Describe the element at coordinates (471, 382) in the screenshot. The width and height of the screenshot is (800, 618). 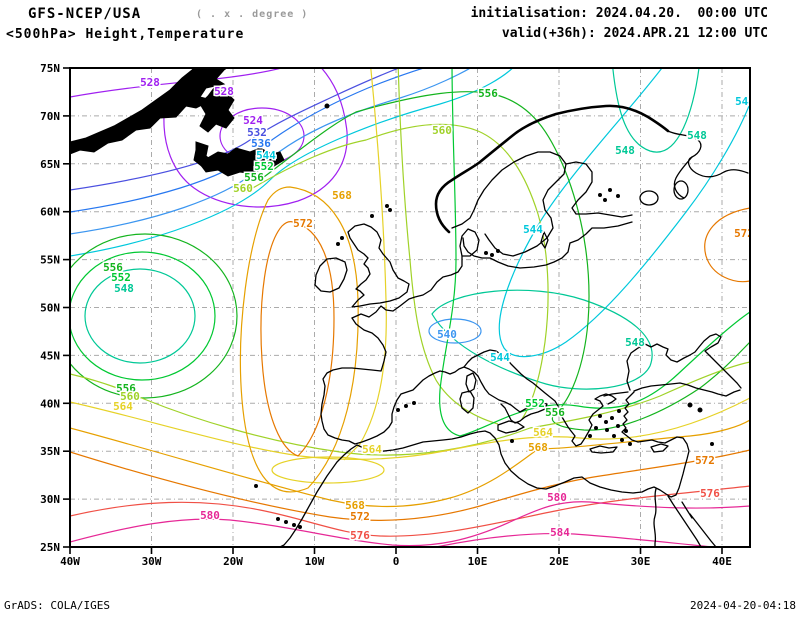
I see `corsica` at that location.